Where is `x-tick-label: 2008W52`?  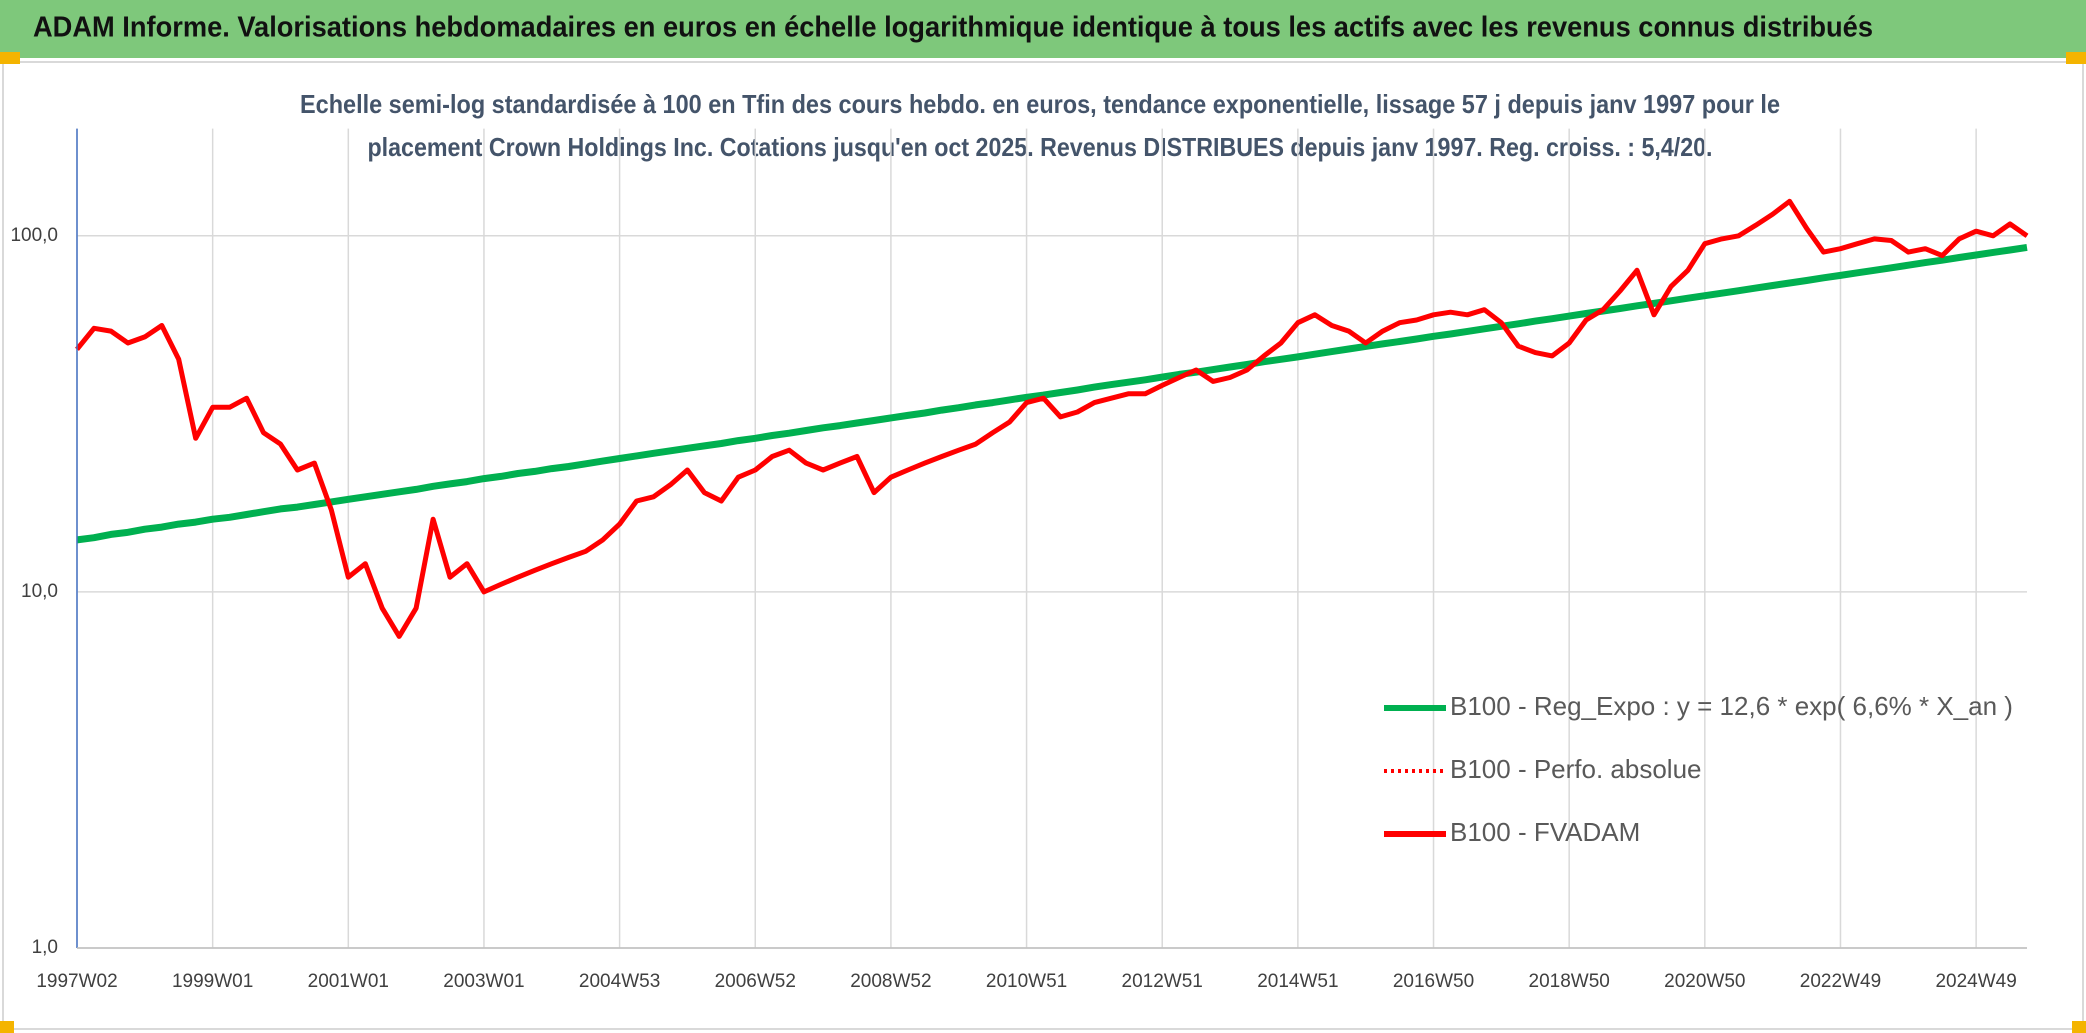
x-tick-label: 2008W52 is located at coordinates (890, 981).